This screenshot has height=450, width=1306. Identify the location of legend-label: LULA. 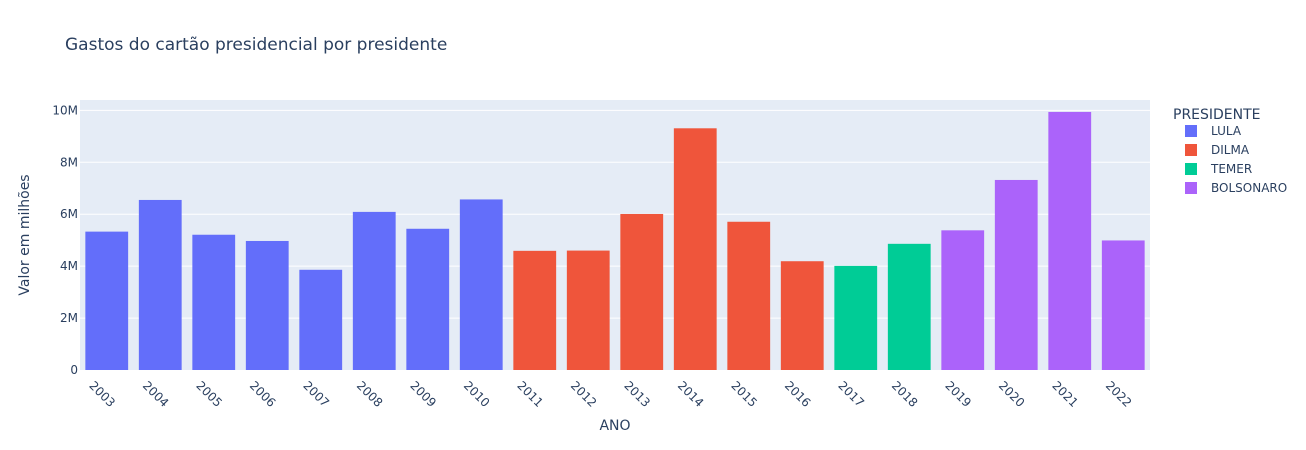
(1226, 131).